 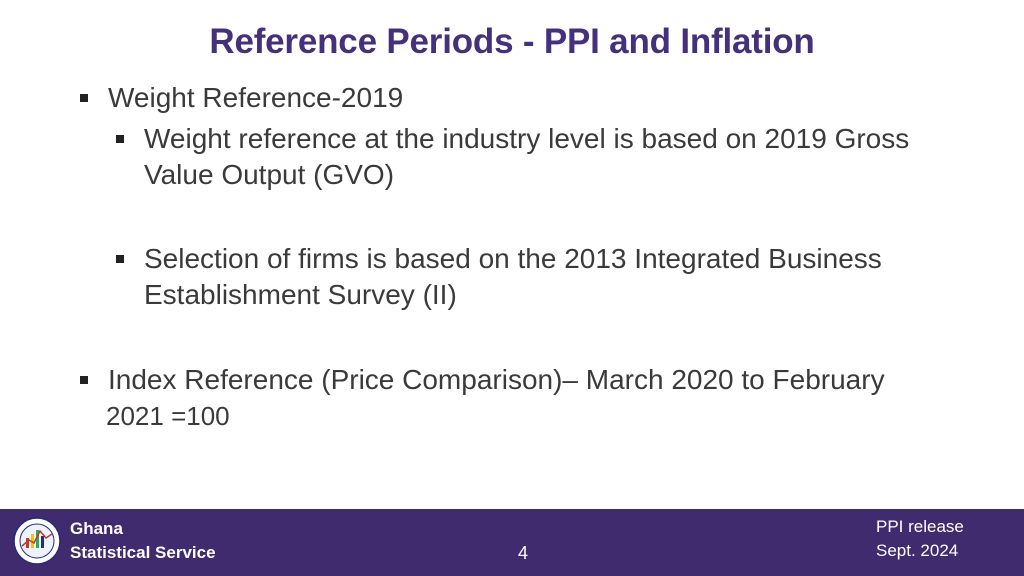 I want to click on release-info: PPI release Sept. 2024, so click(x=920, y=539).